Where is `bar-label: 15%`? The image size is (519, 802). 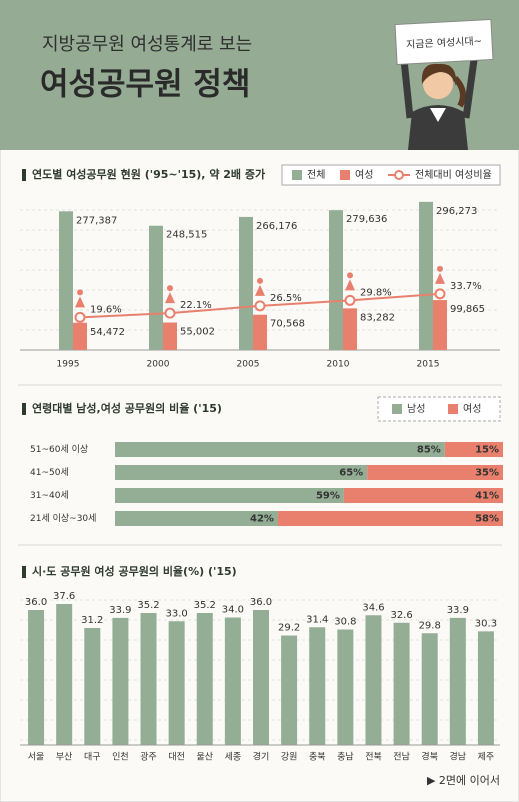 bar-label: 15% is located at coordinates (487, 450).